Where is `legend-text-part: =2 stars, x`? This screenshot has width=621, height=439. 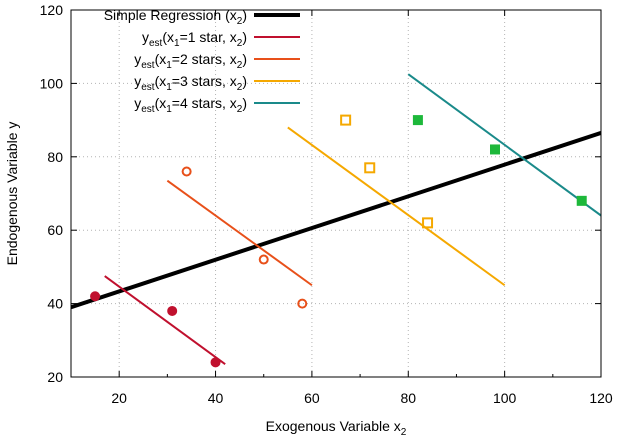 legend-text-part: =2 stars, x is located at coordinates (204, 59).